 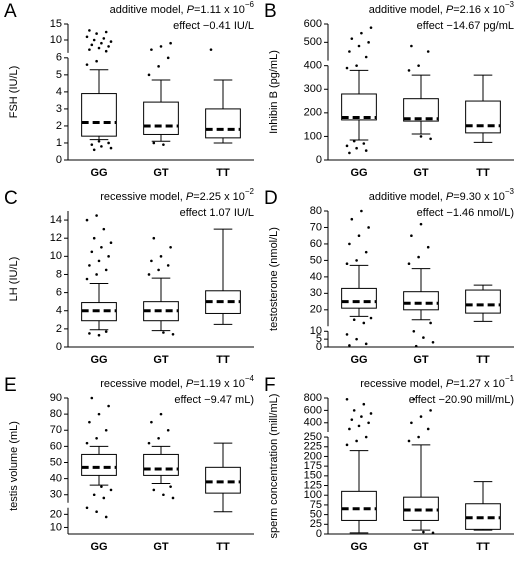 I want to click on y-axis-label: LH (IU/L), so click(x=14, y=279).